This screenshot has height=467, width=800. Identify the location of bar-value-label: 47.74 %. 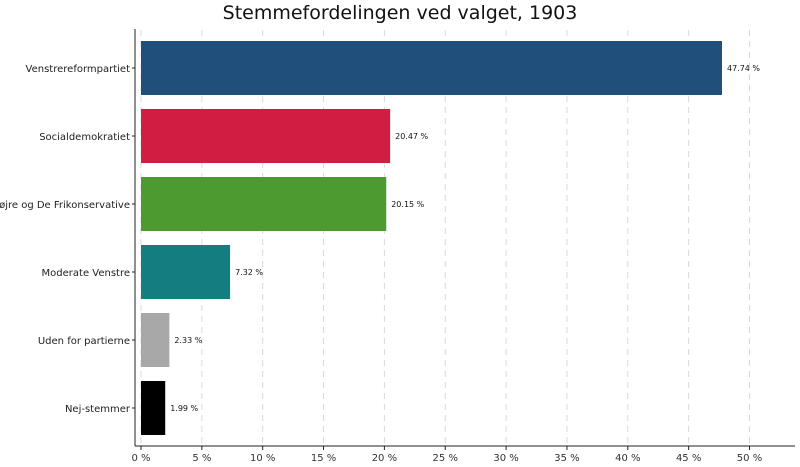
(743, 68).